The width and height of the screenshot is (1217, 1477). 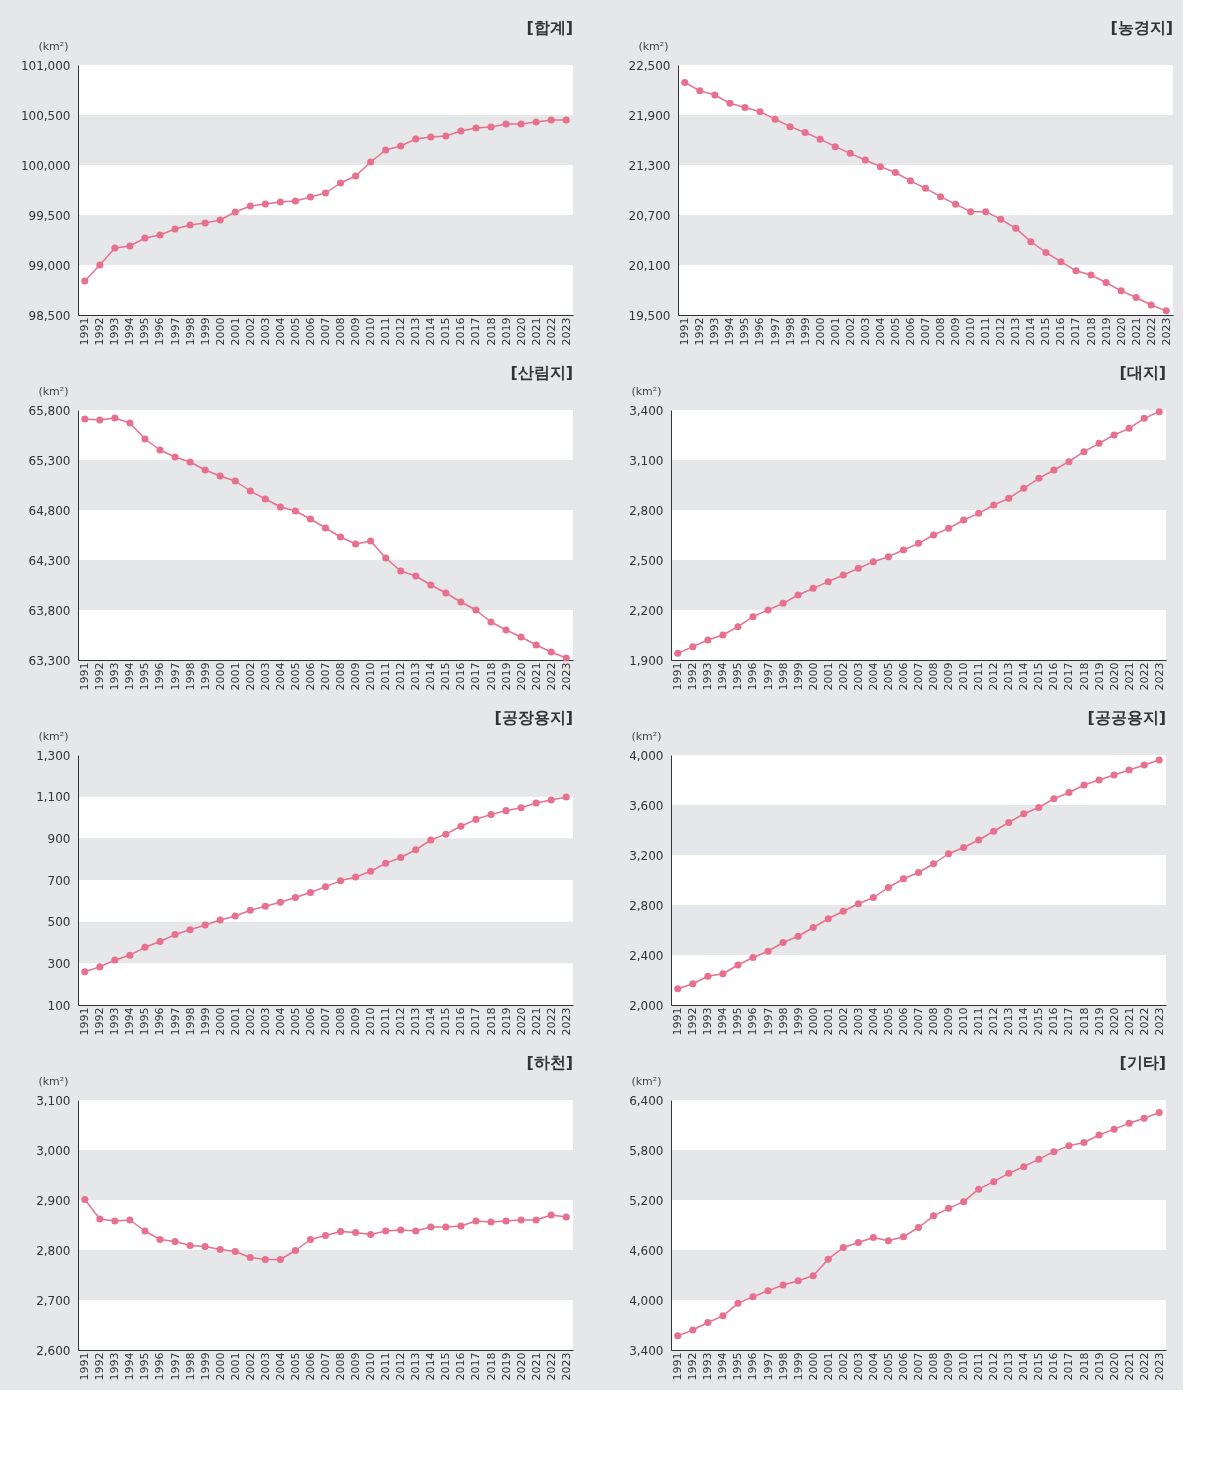 I want to click on x-tick-label: 1994, so click(x=723, y=676).